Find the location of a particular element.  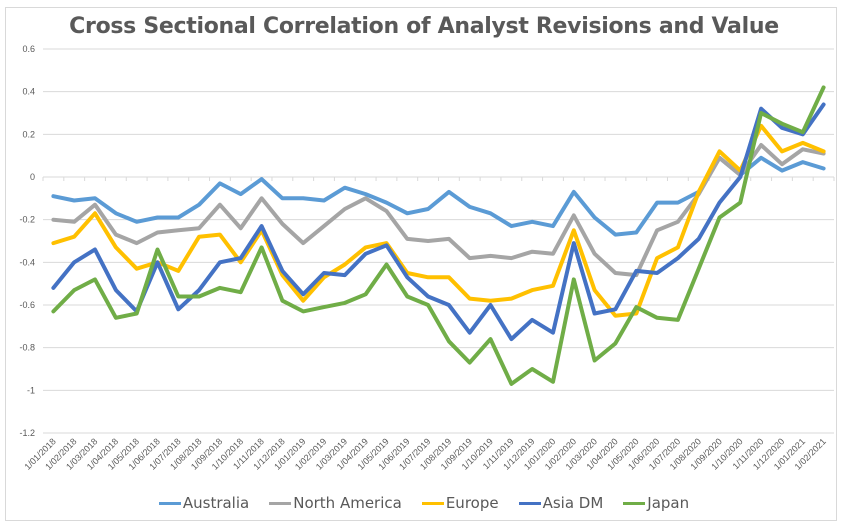

legend-item-japan: Japan is located at coordinates (656, 503).